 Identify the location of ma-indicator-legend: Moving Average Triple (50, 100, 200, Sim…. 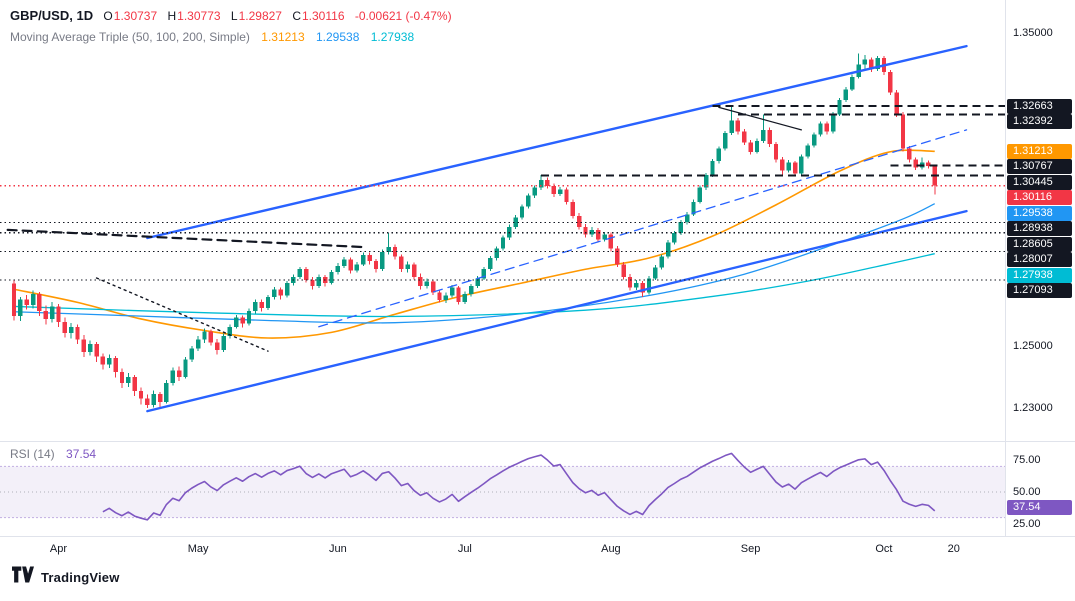
(216, 37).